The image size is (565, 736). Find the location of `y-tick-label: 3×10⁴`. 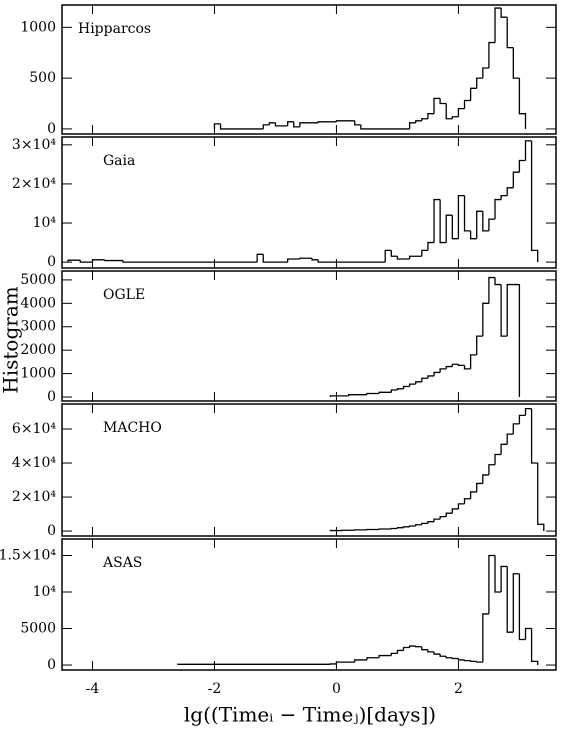

y-tick-label: 3×10⁴ is located at coordinates (34, 145).